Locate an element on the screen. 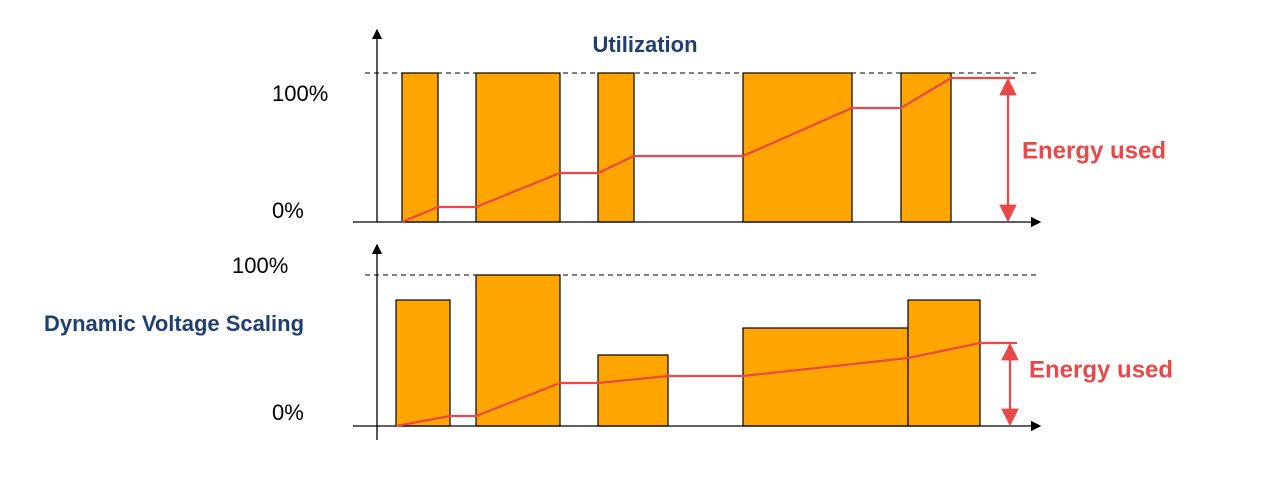  panel-title: Dynamic Voltage Scaling is located at coordinates (174, 323).